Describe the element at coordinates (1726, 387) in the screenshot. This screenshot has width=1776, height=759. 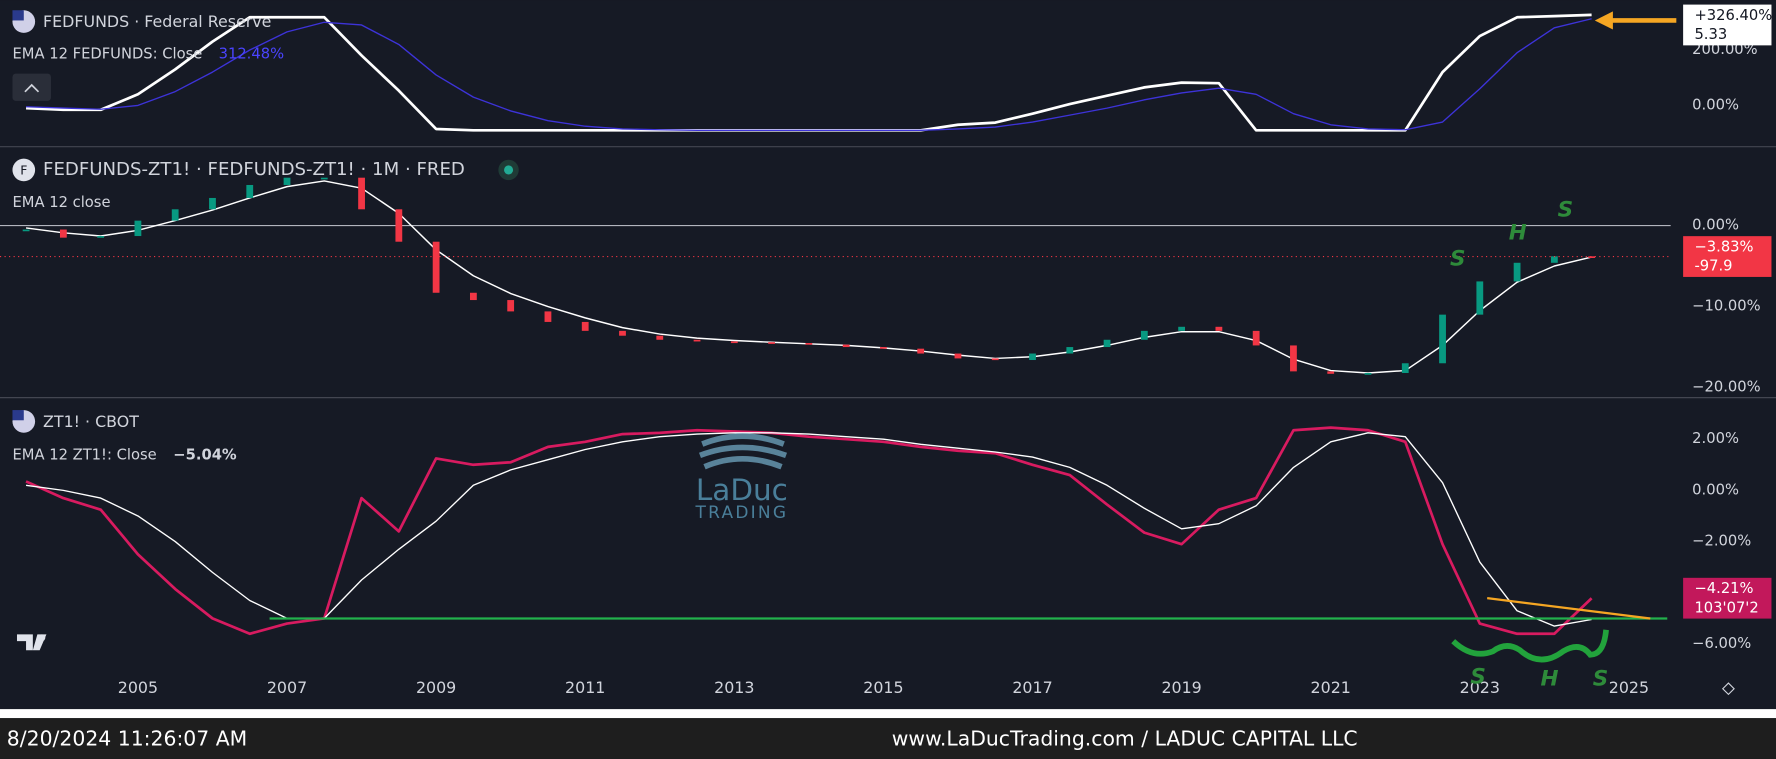
I see `y-tick-label: −20.00%` at that location.